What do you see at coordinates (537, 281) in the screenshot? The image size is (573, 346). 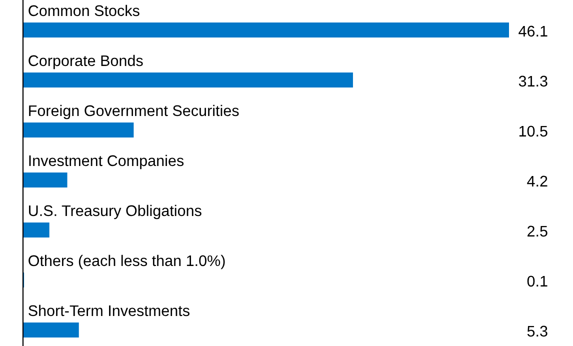 I see `data-label: 0.1` at bounding box center [537, 281].